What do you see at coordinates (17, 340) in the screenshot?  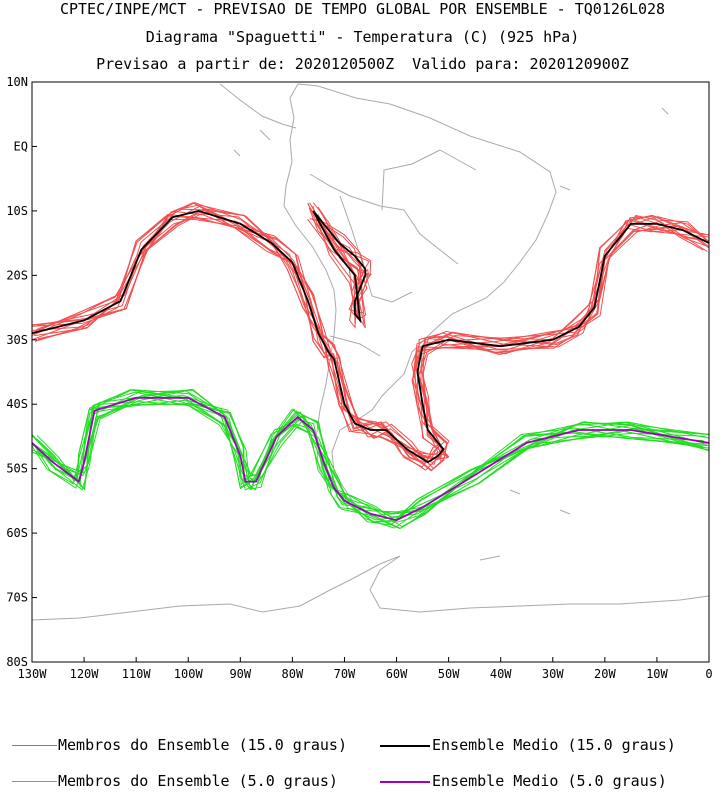 I see `y-tick-label: 30S` at bounding box center [17, 340].